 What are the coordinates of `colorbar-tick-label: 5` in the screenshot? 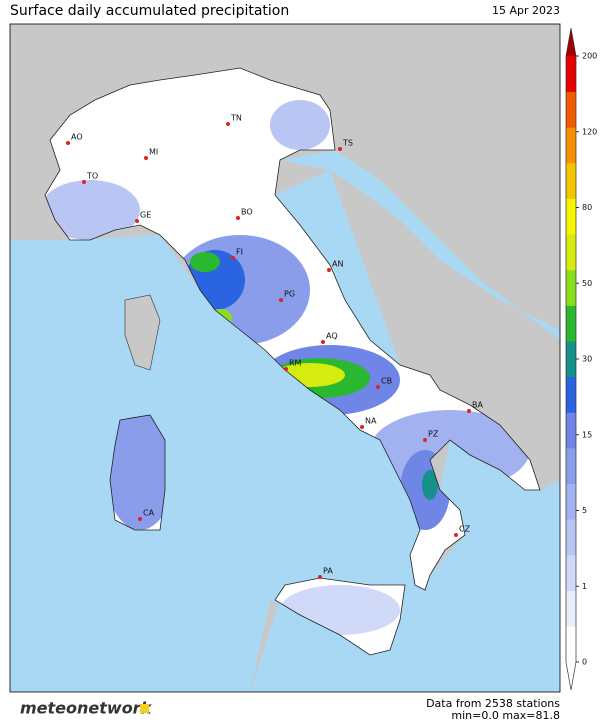 It's located at (584, 510).